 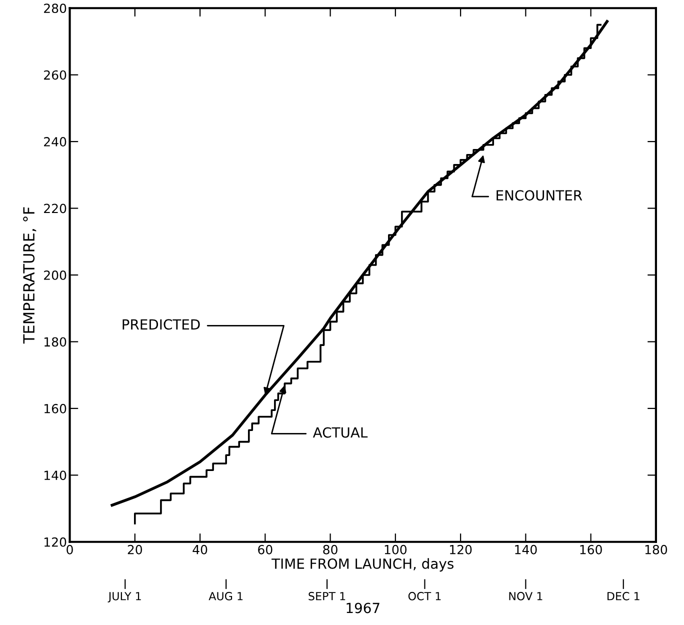 I want to click on x2-tick-label: NOV 1, so click(x=525, y=596).